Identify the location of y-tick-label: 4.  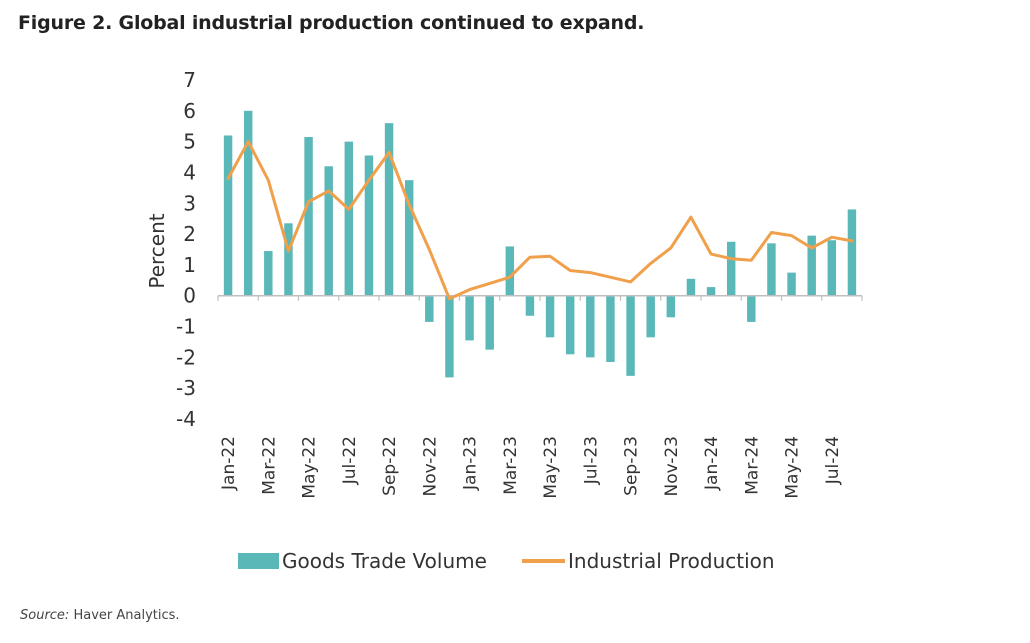
(189, 172).